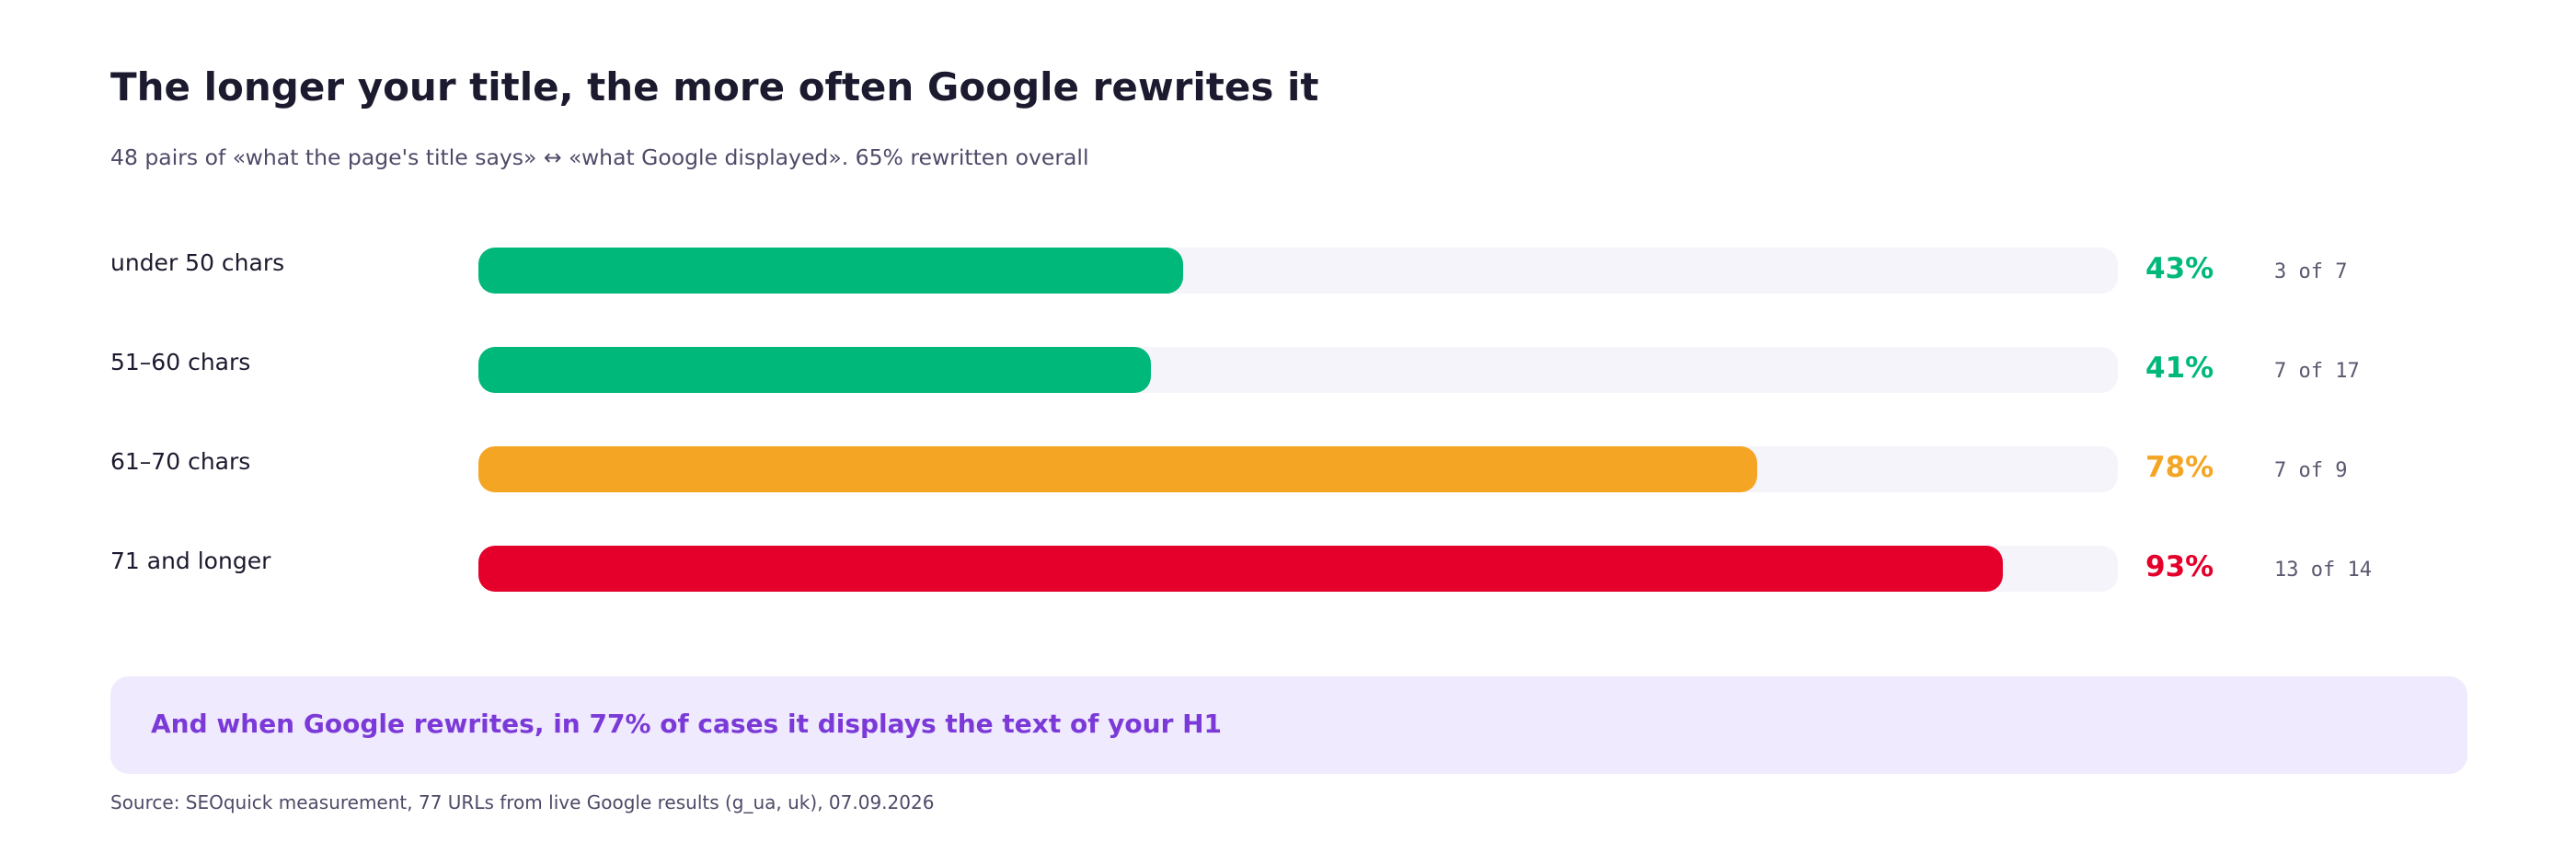 The height and width of the screenshot is (865, 2576). Describe the element at coordinates (2311, 271) in the screenshot. I see `bar-count-label: 3 of 7` at that location.